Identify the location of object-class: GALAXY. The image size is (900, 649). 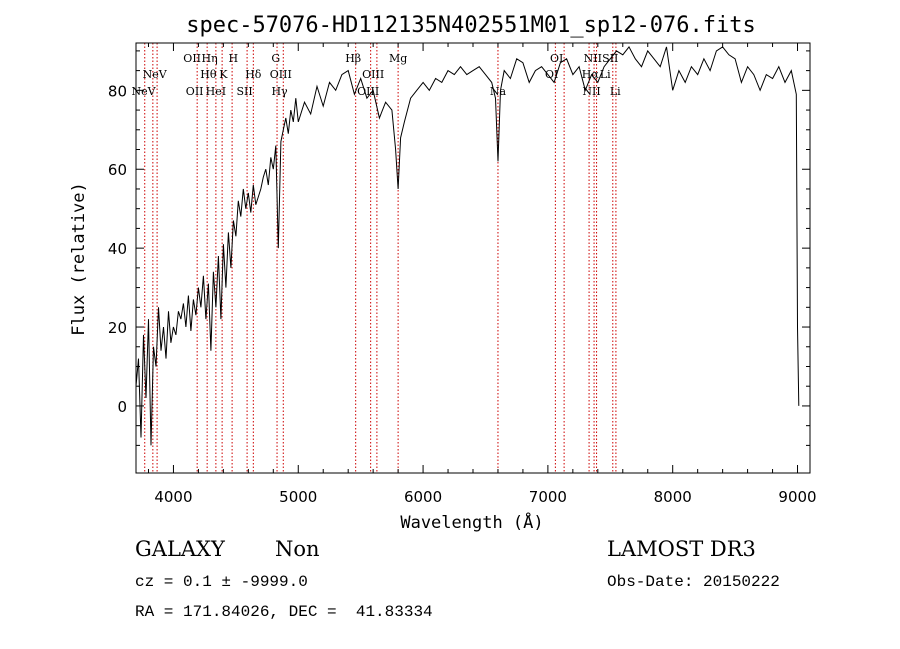
(180, 549).